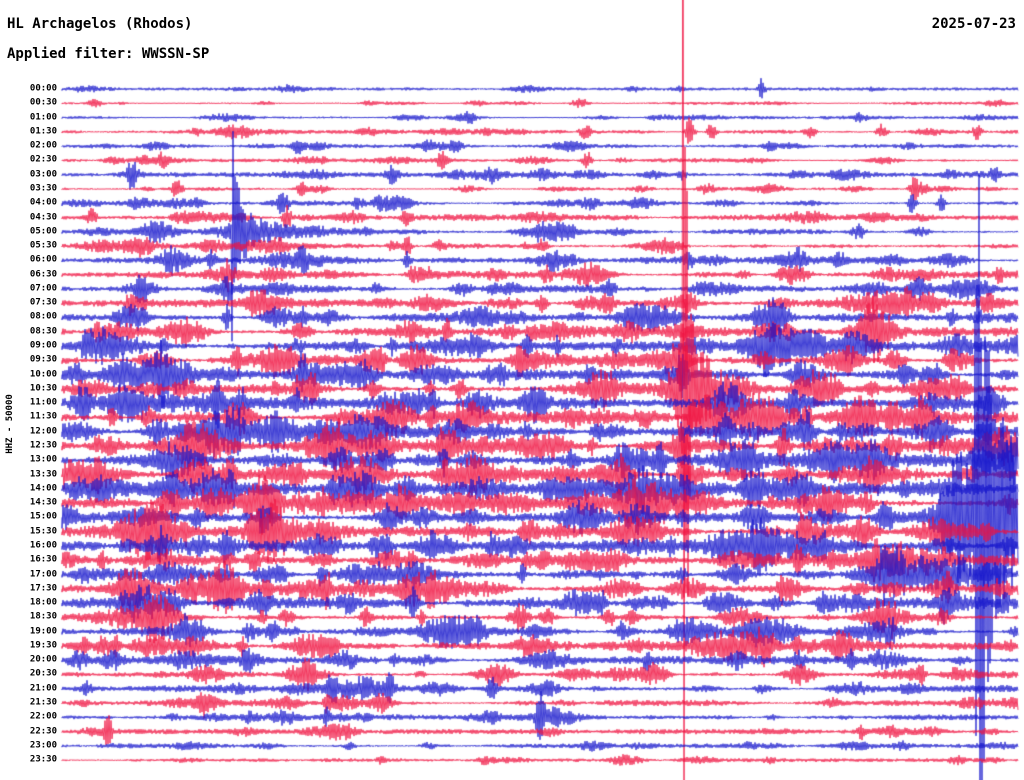 This screenshot has height=780, width=1024. Describe the element at coordinates (43, 588) in the screenshot. I see `time-label-1730: 17:30` at that location.